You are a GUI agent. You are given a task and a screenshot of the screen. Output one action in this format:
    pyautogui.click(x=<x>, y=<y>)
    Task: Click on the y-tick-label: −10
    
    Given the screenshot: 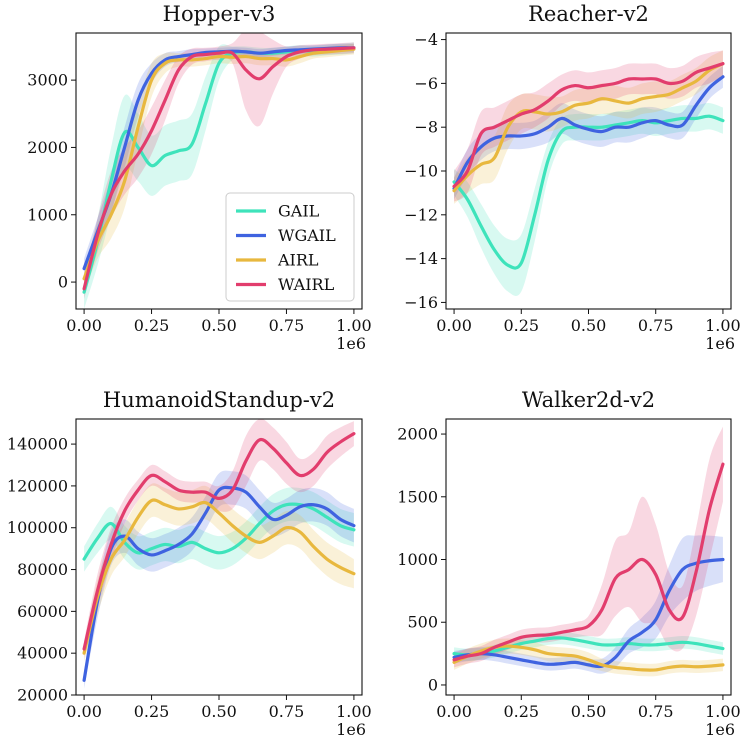 What is the action you would take?
    pyautogui.click(x=421, y=171)
    